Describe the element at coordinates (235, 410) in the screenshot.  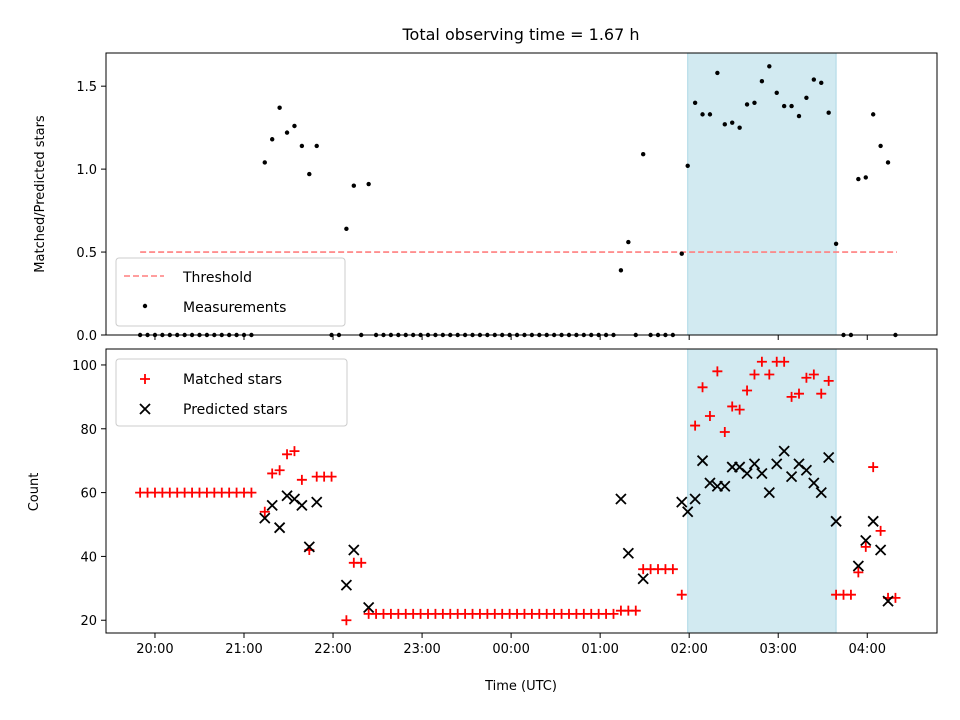
I see `legend-predicted-label: Predicted stars` at that location.